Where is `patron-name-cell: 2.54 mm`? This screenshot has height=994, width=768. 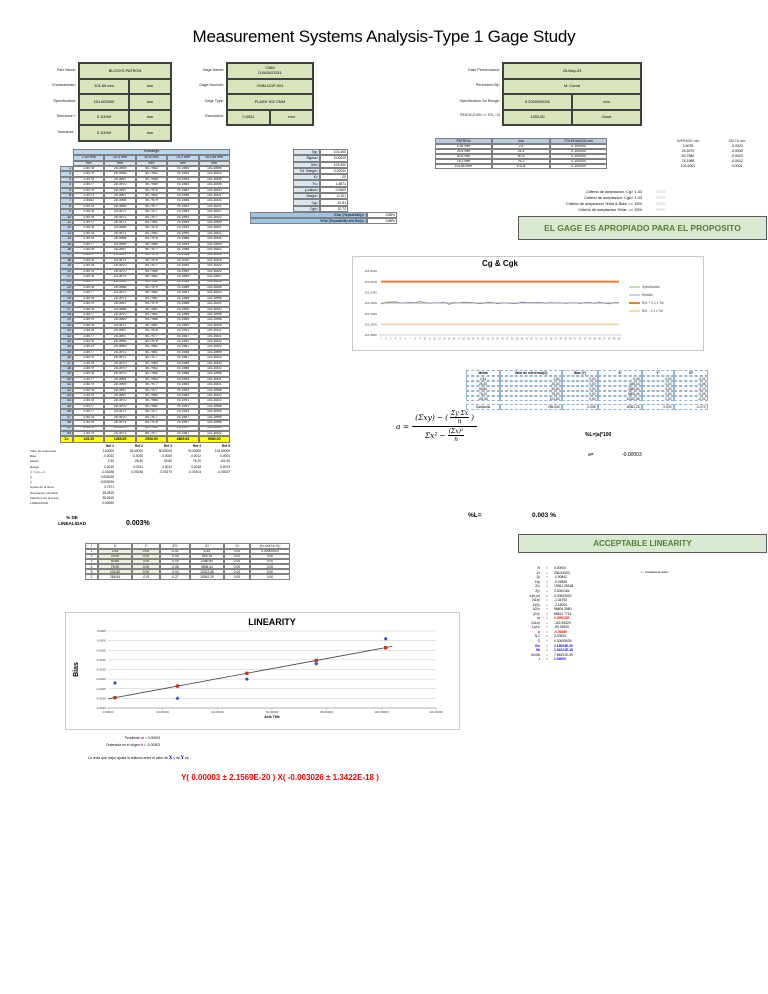 patron-name-cell: 2.54 mm is located at coordinates (463, 146).